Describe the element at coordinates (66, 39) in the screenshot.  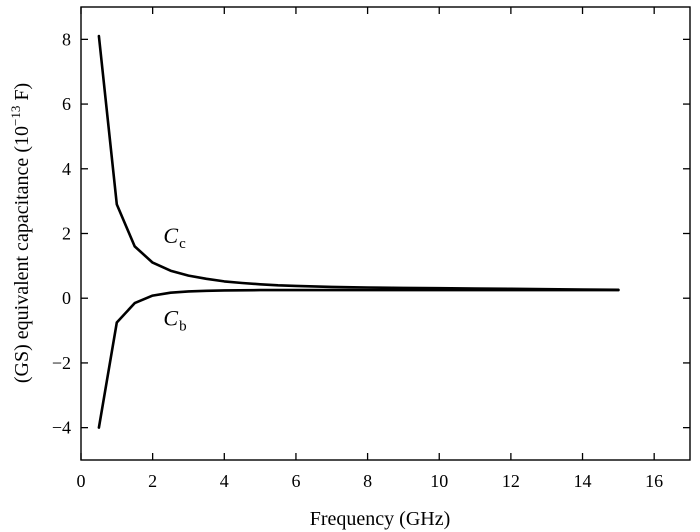
I see `y-tick-label: 8` at that location.